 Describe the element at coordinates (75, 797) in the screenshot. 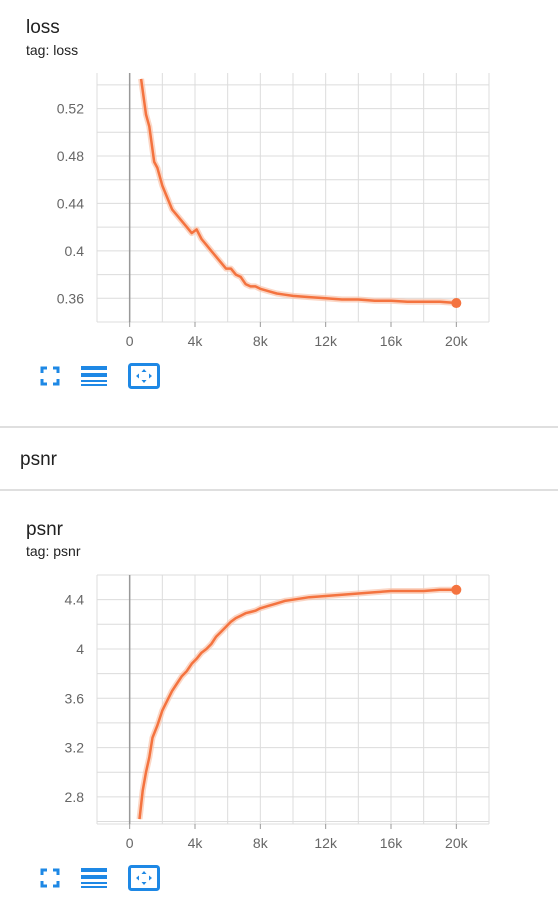

I see `y-tick-label: 2.8` at that location.